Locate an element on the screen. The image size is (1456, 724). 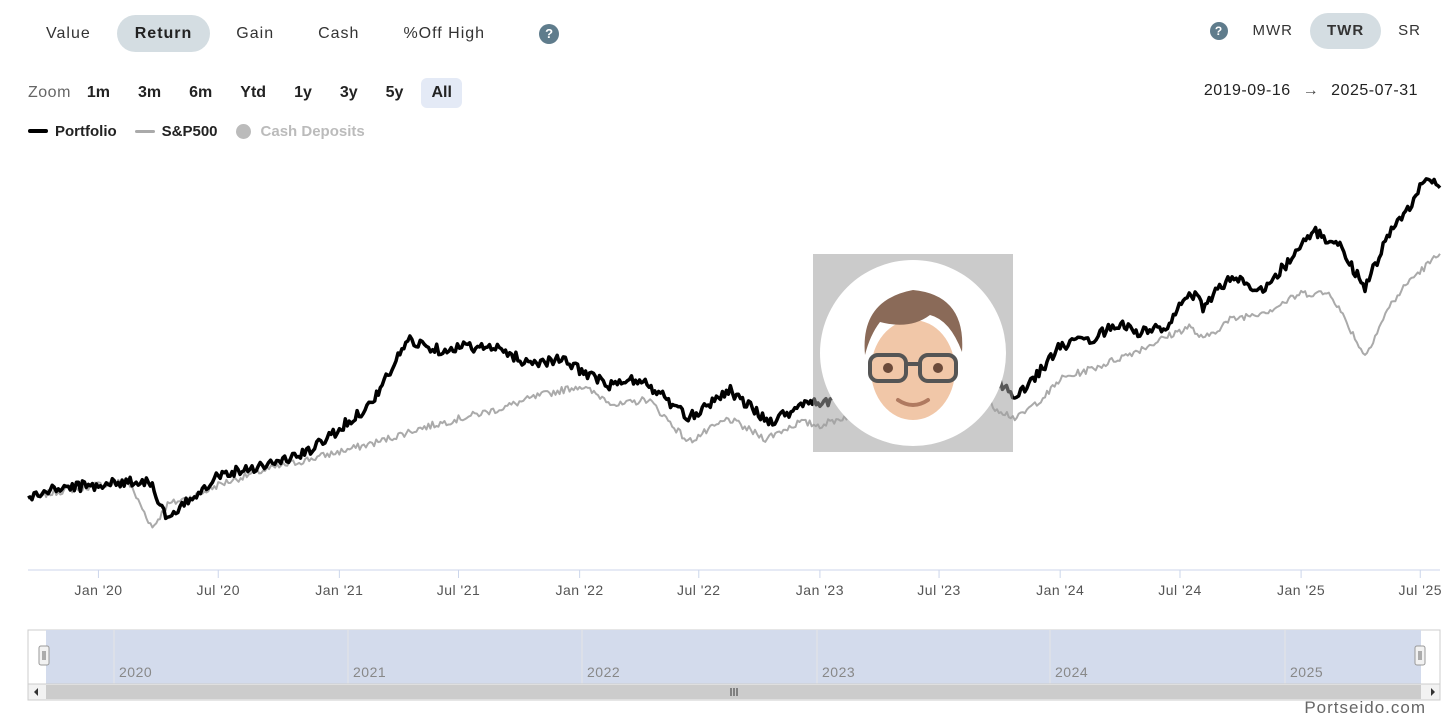
x-axis-tick-label: Jan '23 is located at coordinates (820, 590).